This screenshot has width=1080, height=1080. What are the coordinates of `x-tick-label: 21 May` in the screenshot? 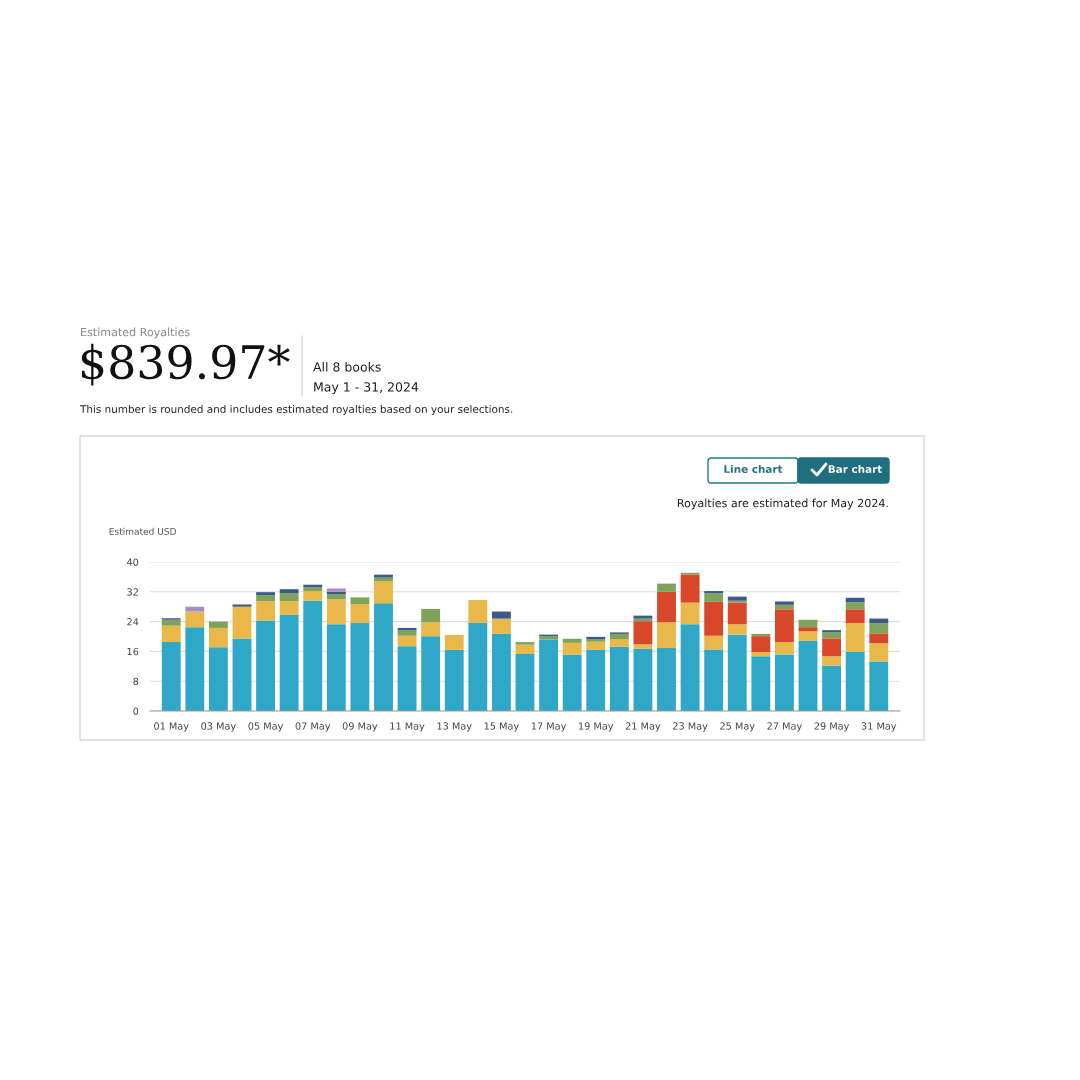 It's located at (643, 727).